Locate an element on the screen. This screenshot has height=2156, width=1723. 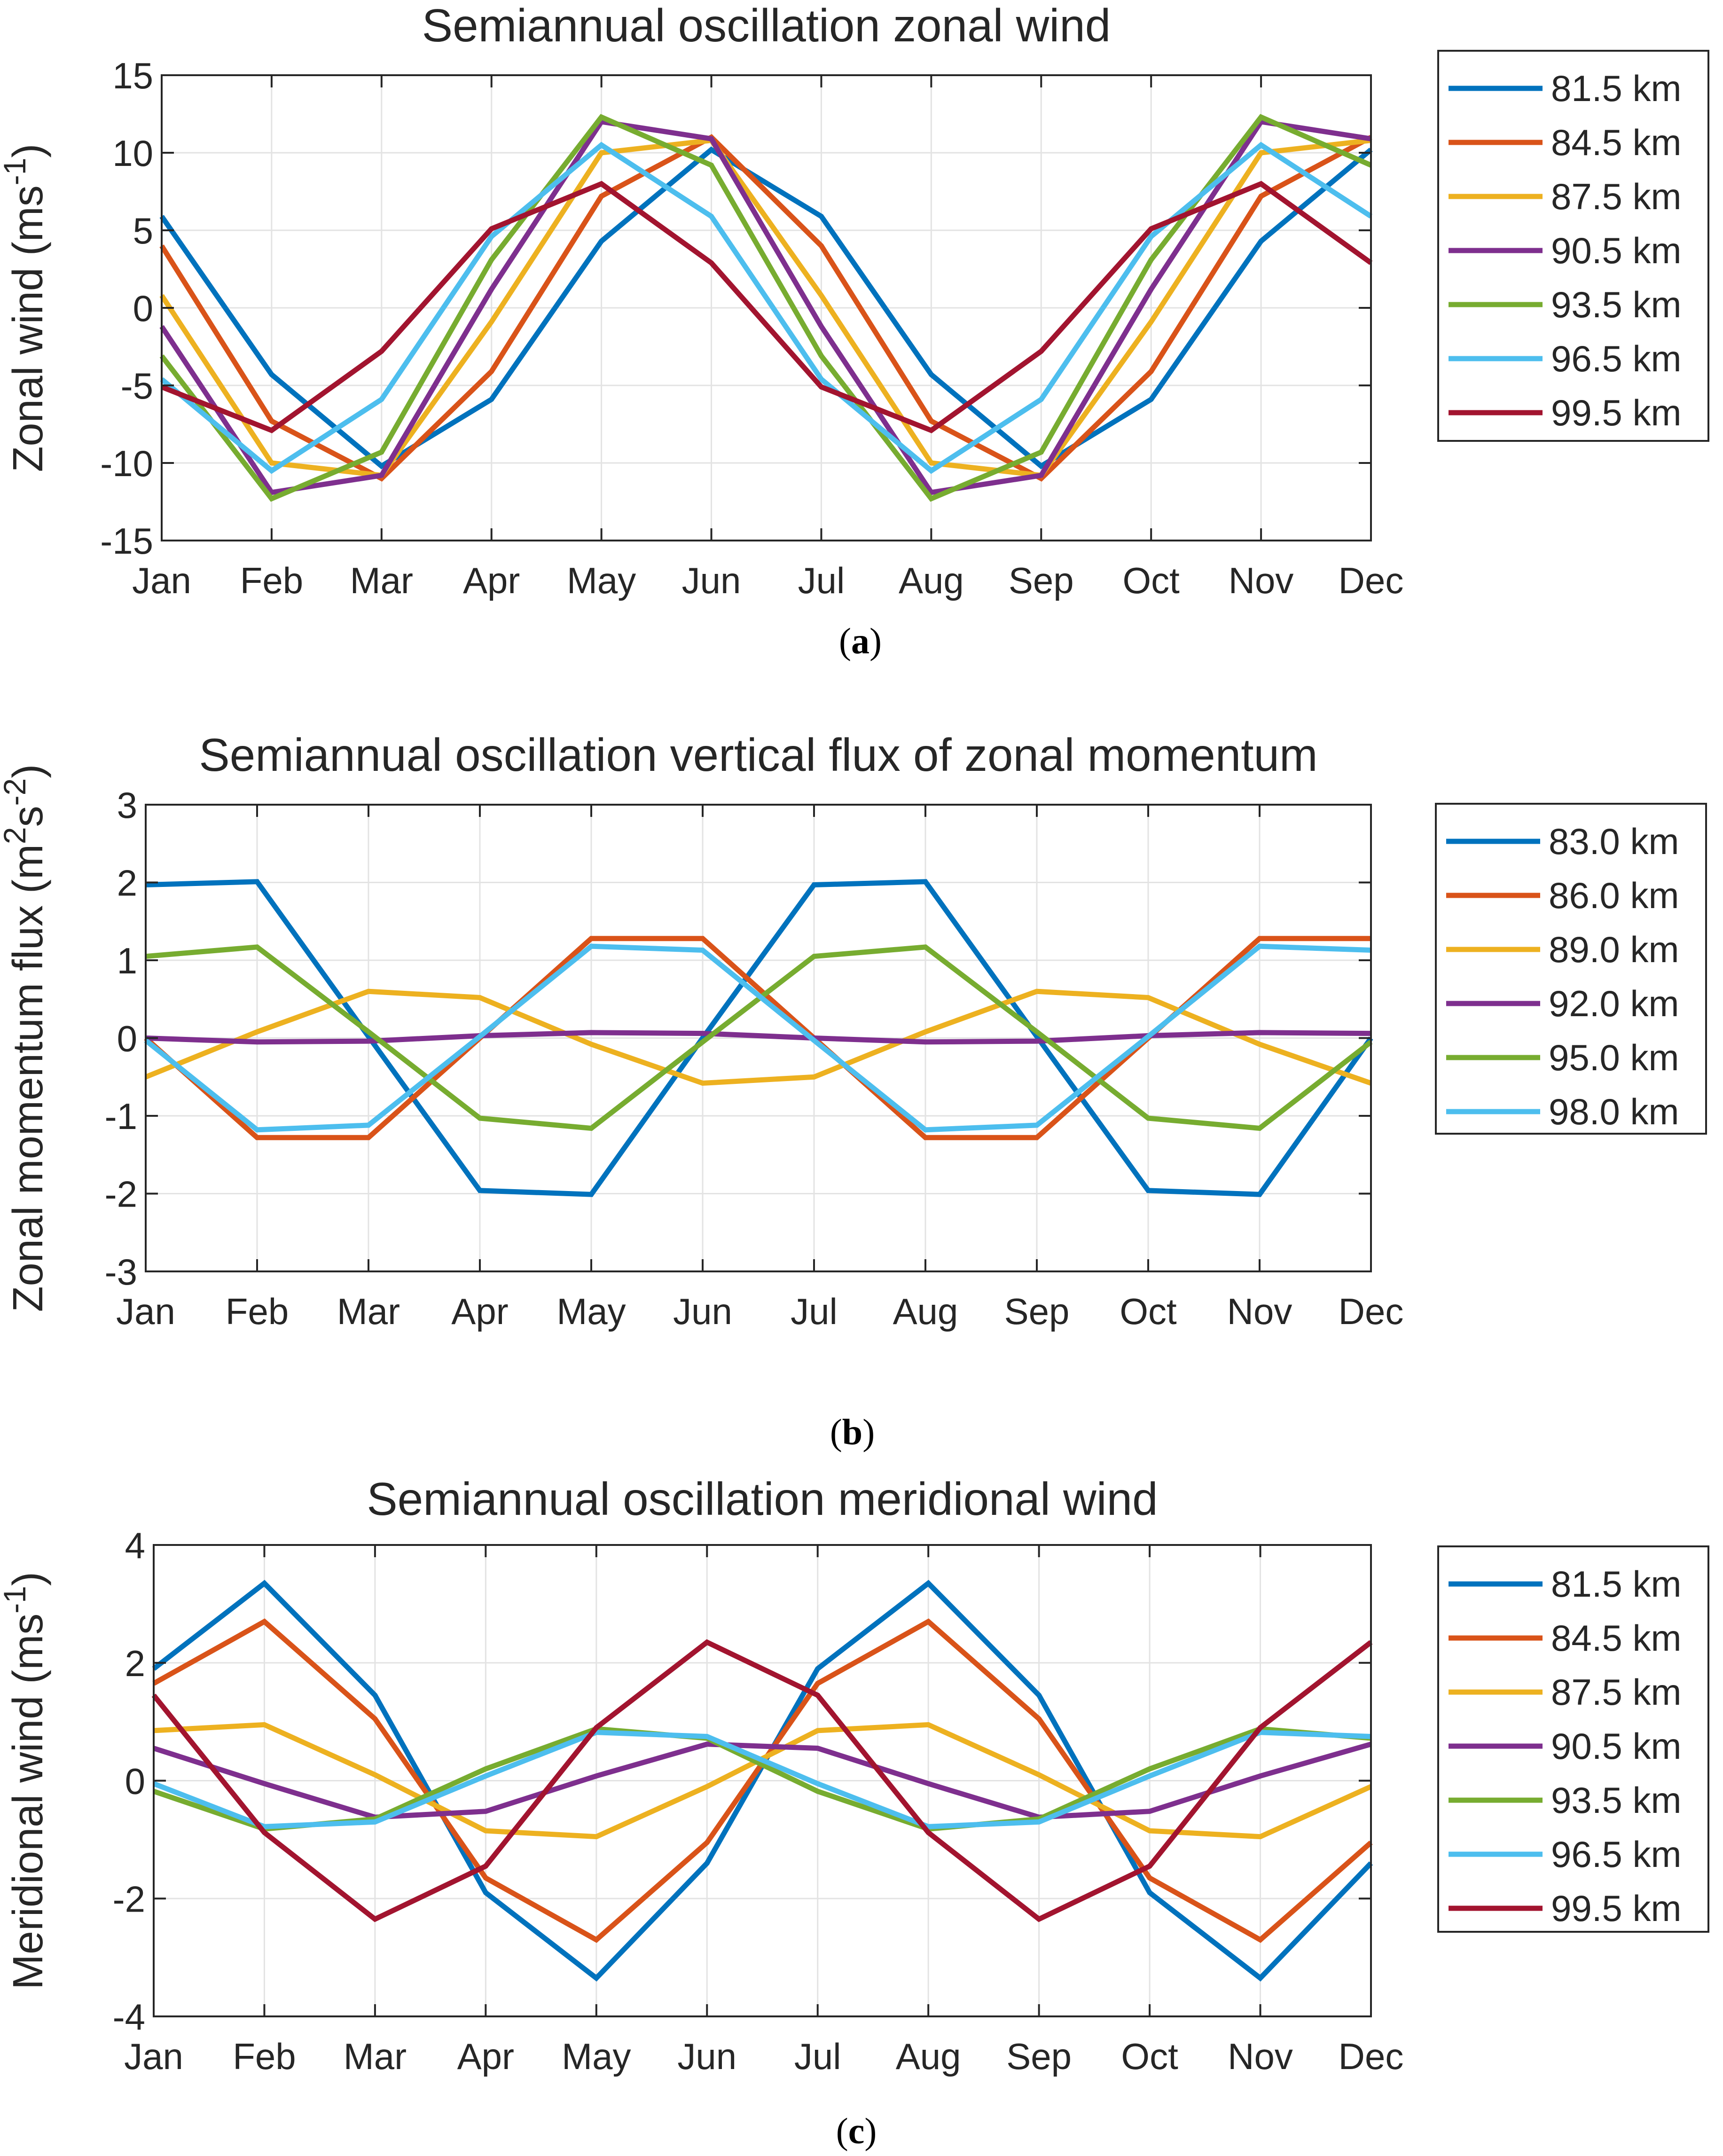
series-line-84-5-km is located at coordinates (765, 308).